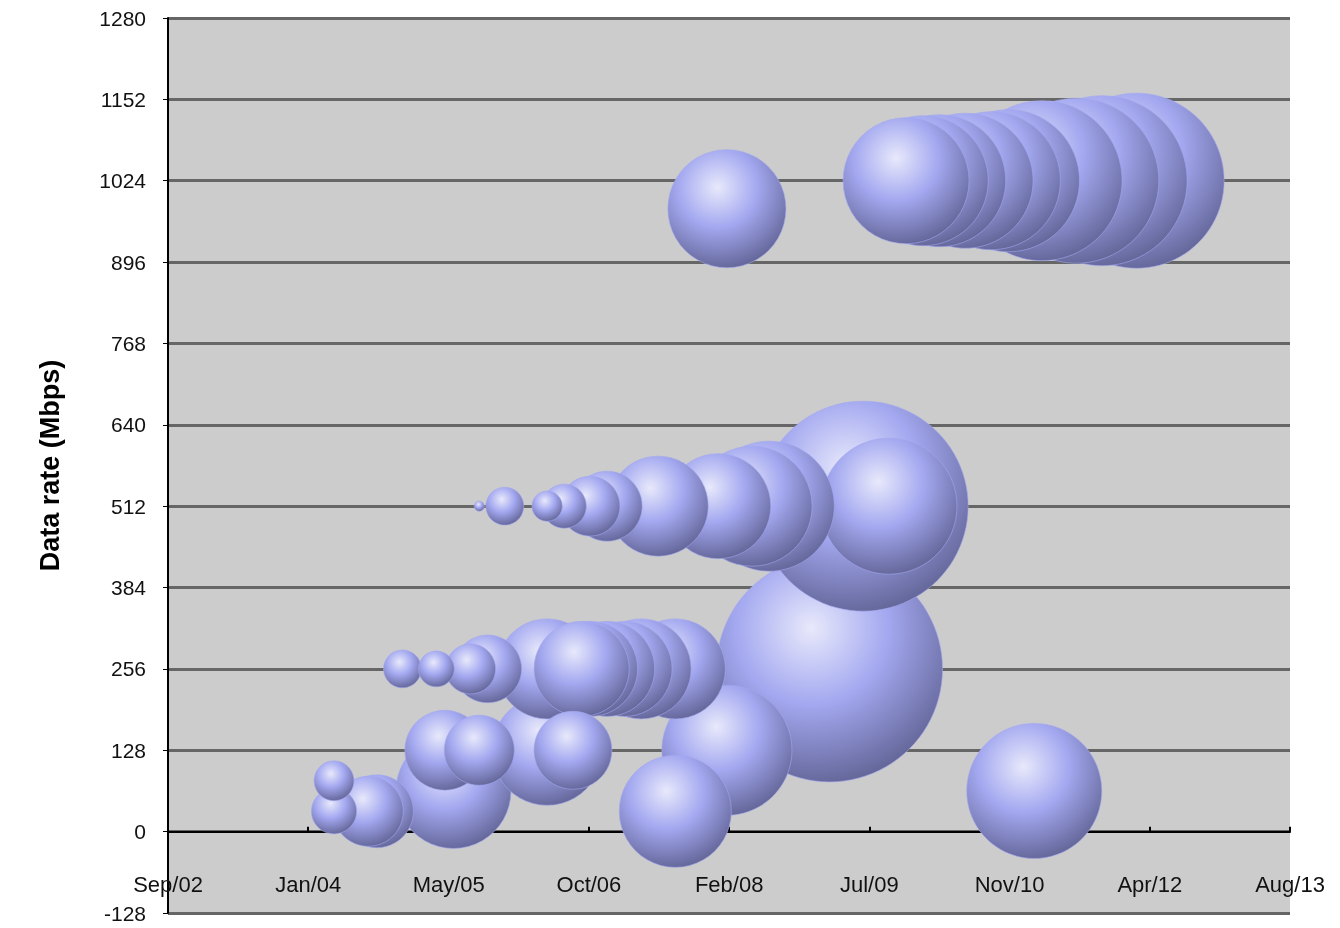  I want to click on y-tick-label: 640, so click(128, 425).